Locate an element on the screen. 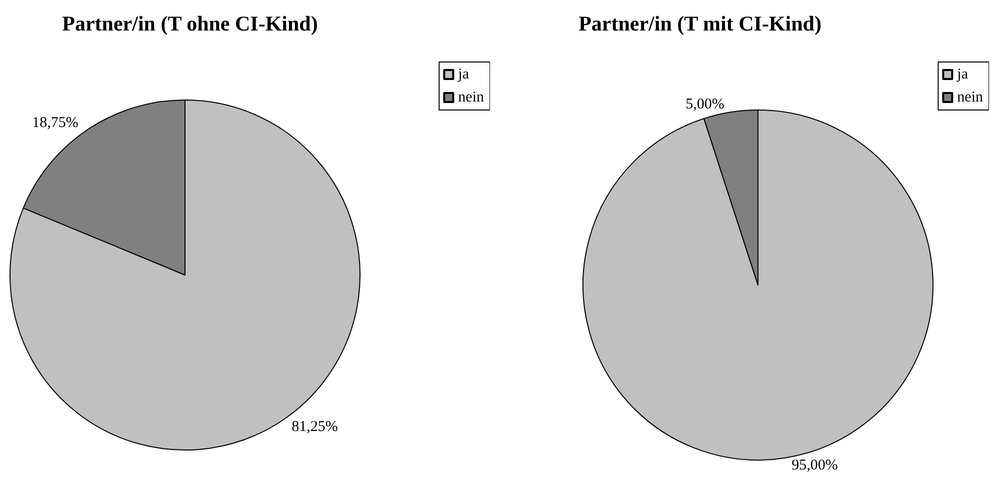 This screenshot has width=997, height=495. chart-title: Partner/in (T ohne CI-Kind) is located at coordinates (190, 24).